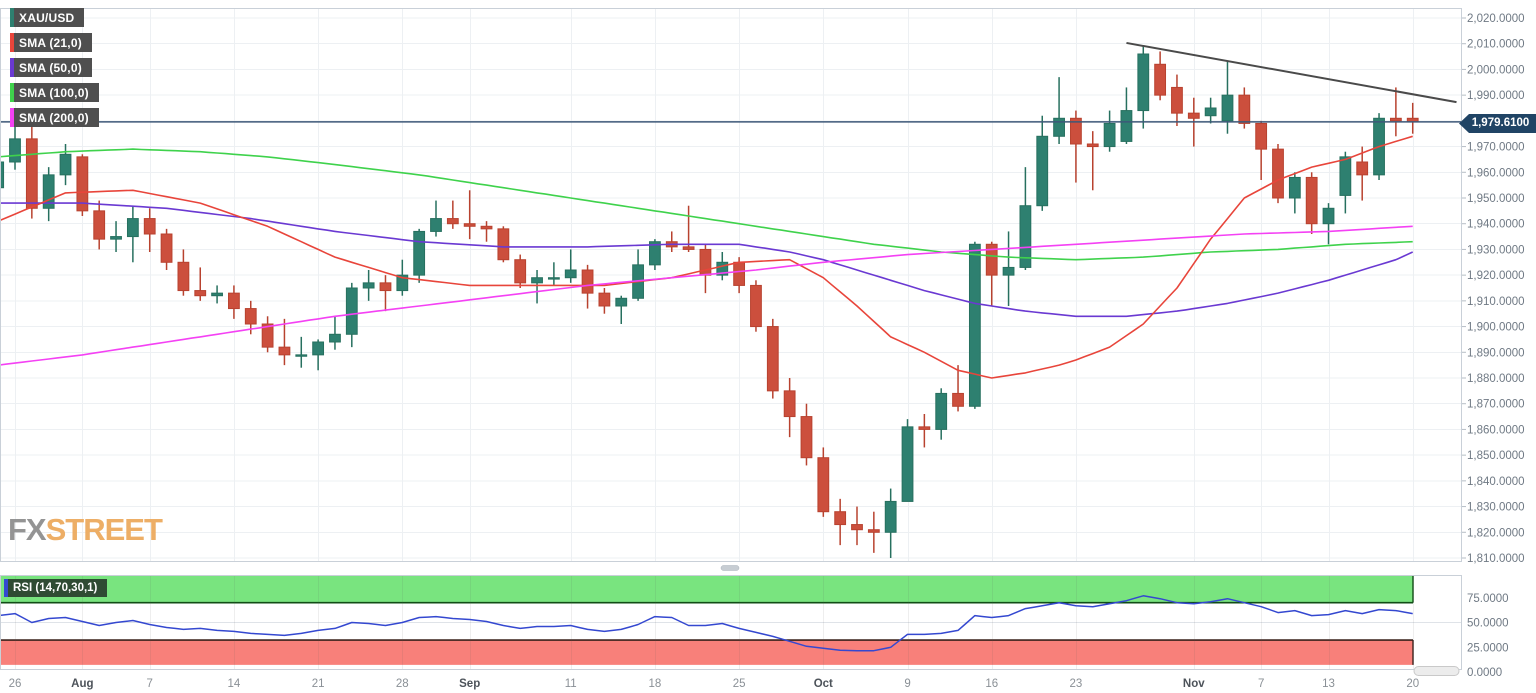  I want to click on x-axis-label: Aug, so click(82, 684).